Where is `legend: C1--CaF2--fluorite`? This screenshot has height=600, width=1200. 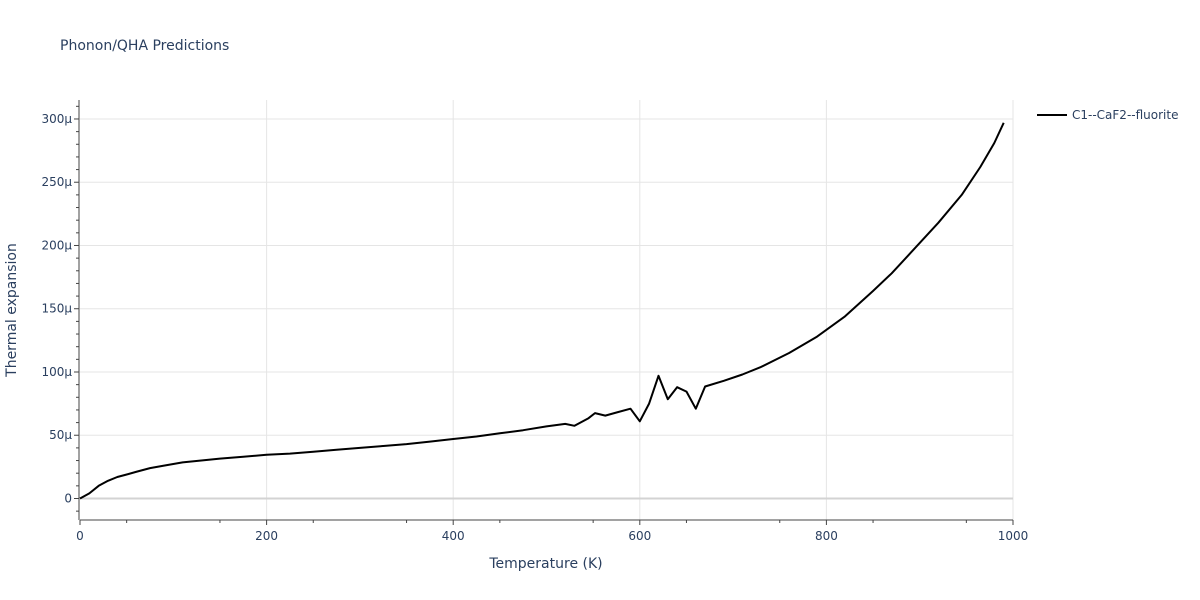 legend: C1--CaF2--fluorite is located at coordinates (1107, 115).